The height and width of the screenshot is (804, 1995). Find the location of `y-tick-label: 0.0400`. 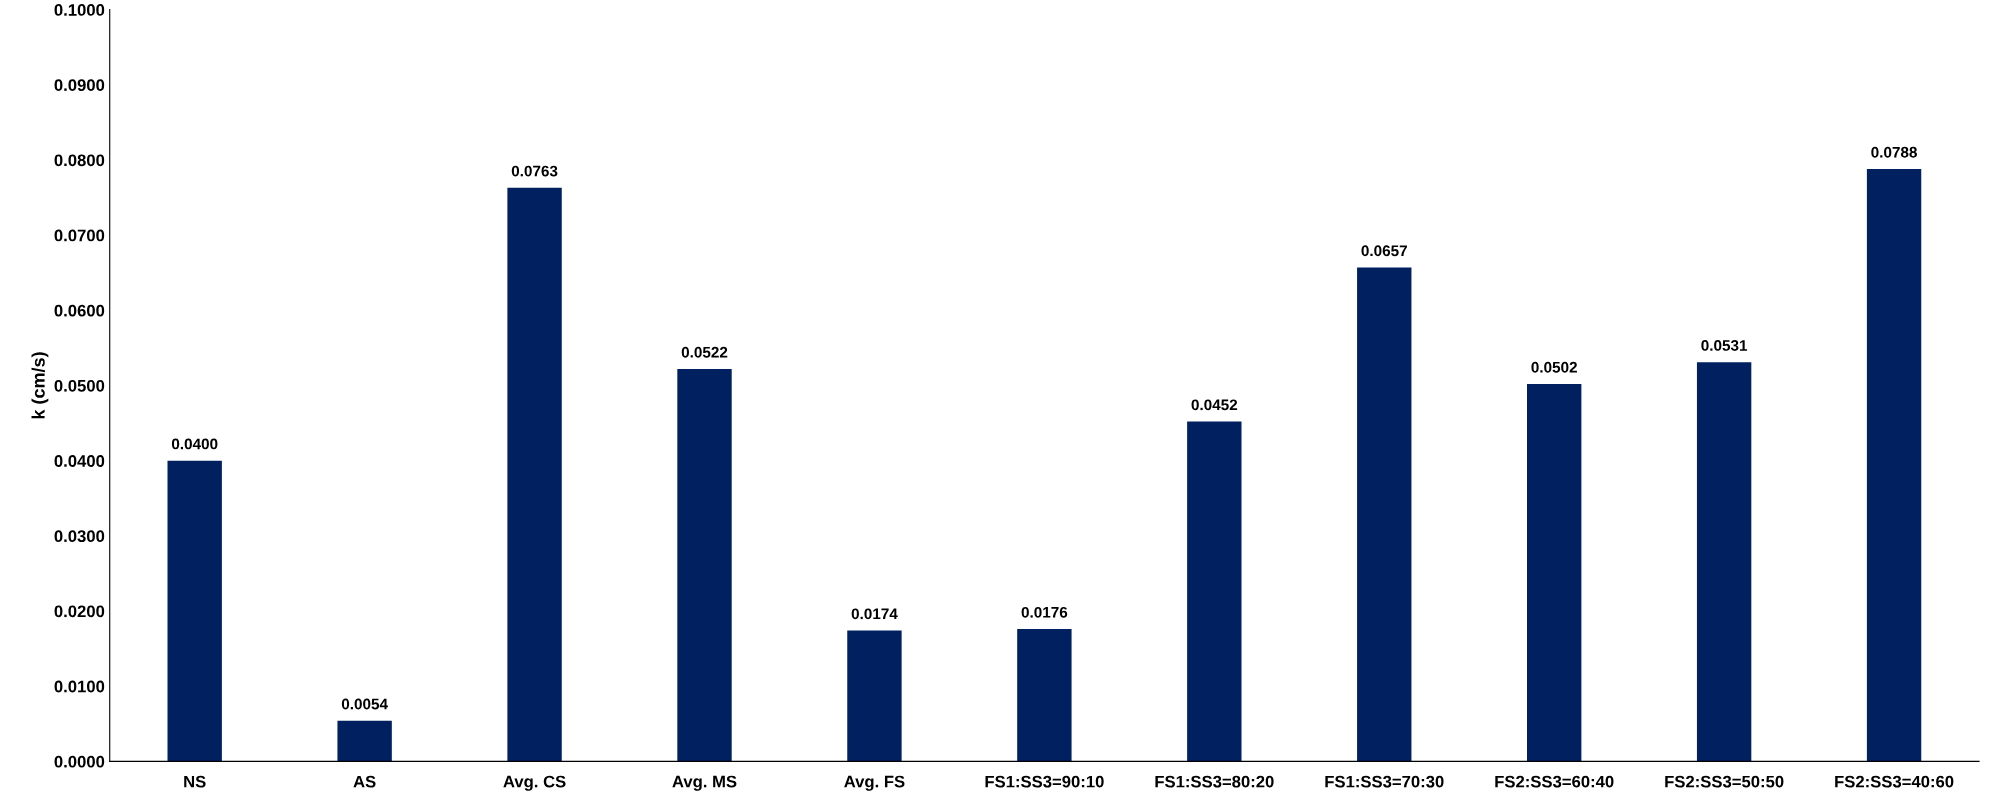

y-tick-label: 0.0400 is located at coordinates (79, 461).